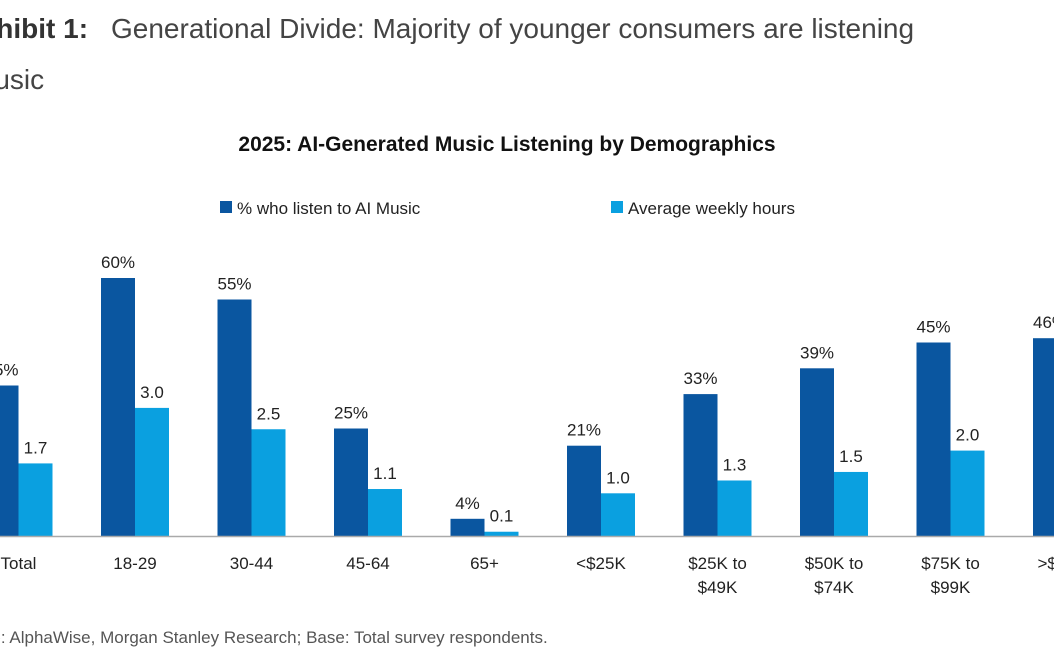  What do you see at coordinates (152, 392) in the screenshot?
I see `data-label-hours: 3.0` at bounding box center [152, 392].